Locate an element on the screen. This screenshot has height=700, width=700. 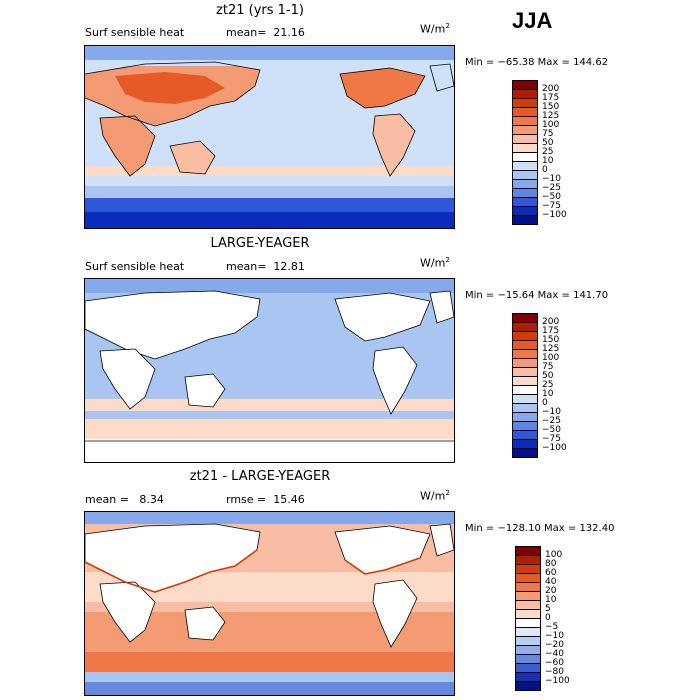
panel-2-map-field is located at coordinates (269, 370).